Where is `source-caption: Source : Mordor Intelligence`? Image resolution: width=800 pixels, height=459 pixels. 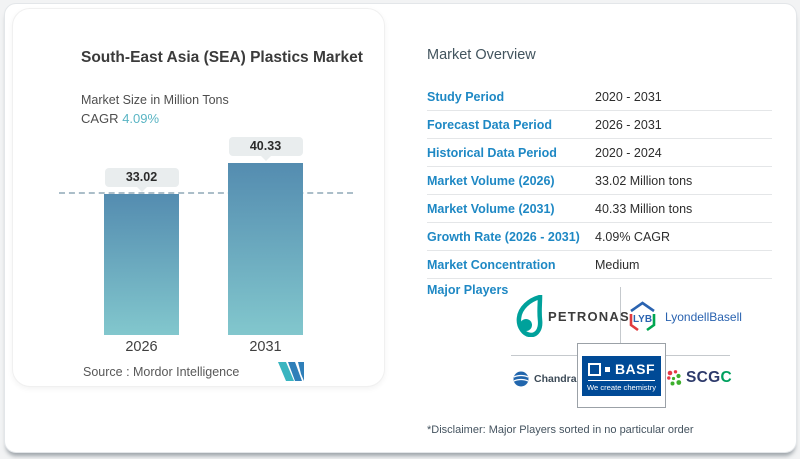 source-caption: Source : Mordor Intelligence is located at coordinates (161, 372).